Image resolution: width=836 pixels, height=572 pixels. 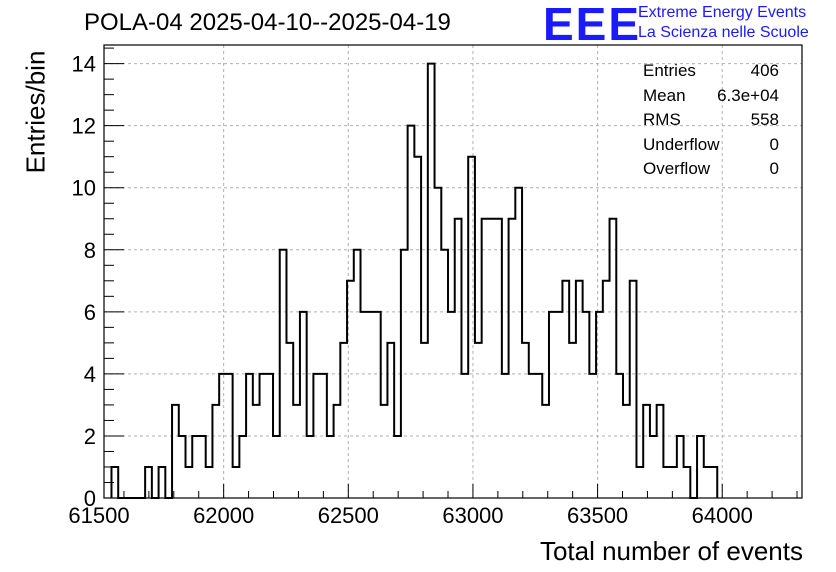 I want to click on stats-underflow-label: Underflow, so click(x=681, y=144).